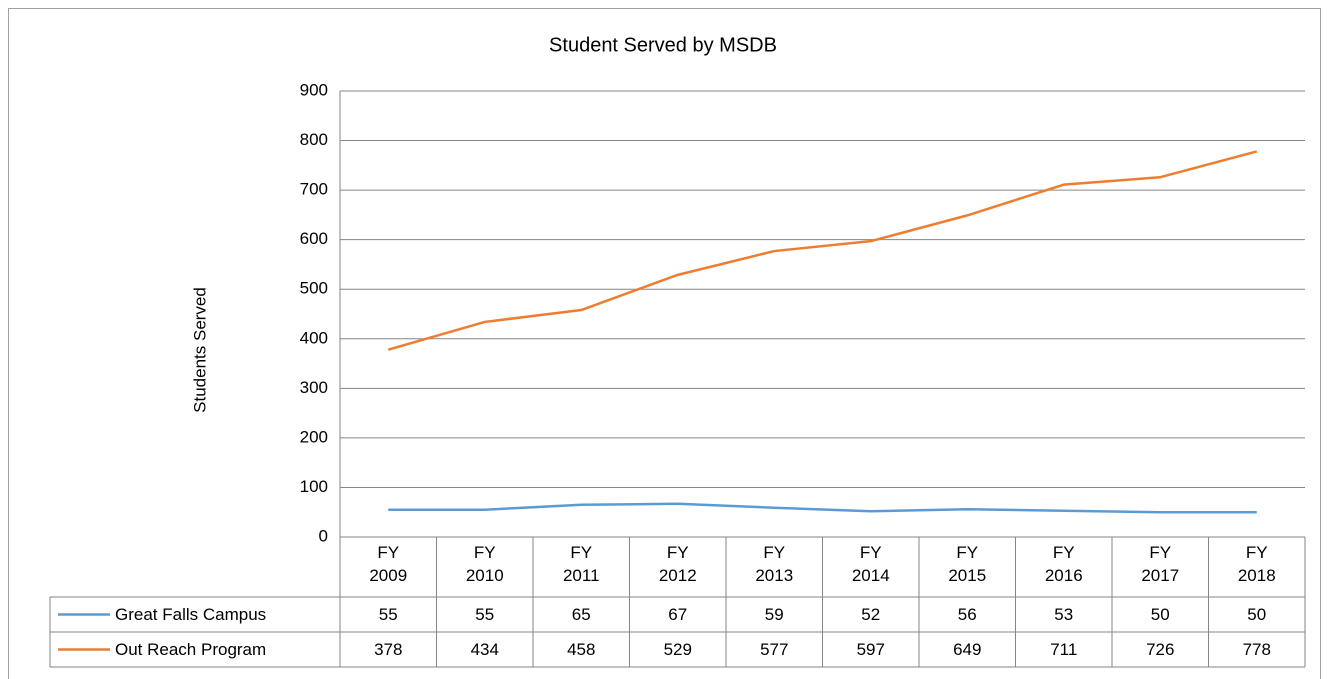 The height and width of the screenshot is (679, 1328). What do you see at coordinates (1063, 649) in the screenshot?
I see `table-value: 711` at bounding box center [1063, 649].